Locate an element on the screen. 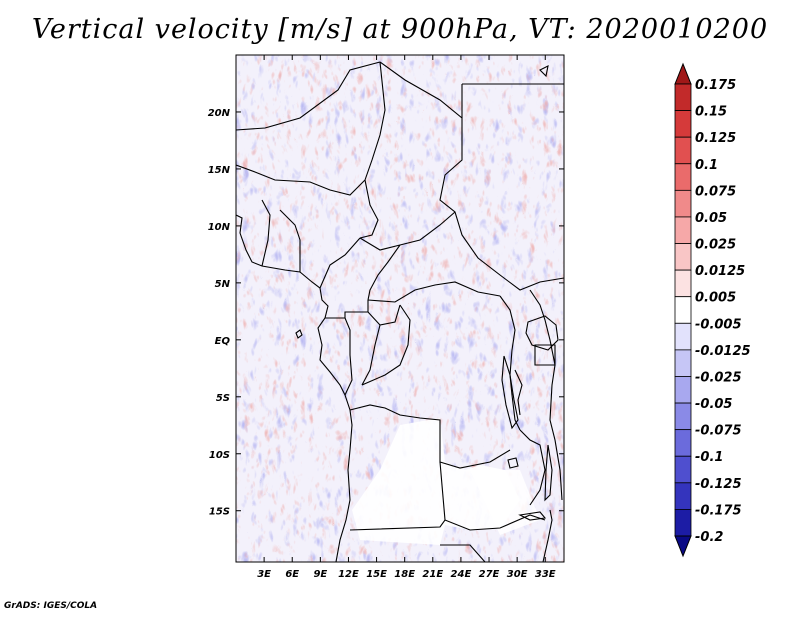 This screenshot has height=618, width=800. colorbar-label: -0.025 is located at coordinates (718, 377).